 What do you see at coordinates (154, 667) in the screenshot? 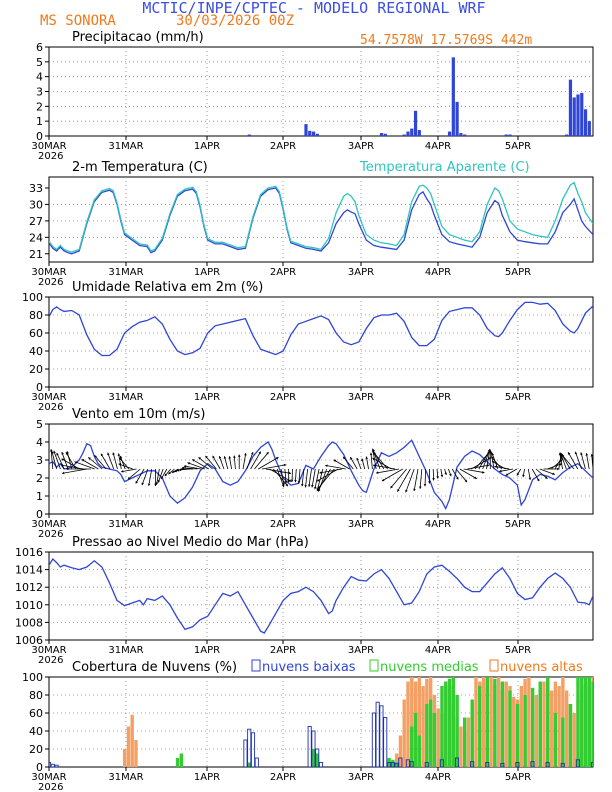
I see `panel-title: Cobertura de Nuvens (%)` at bounding box center [154, 667].